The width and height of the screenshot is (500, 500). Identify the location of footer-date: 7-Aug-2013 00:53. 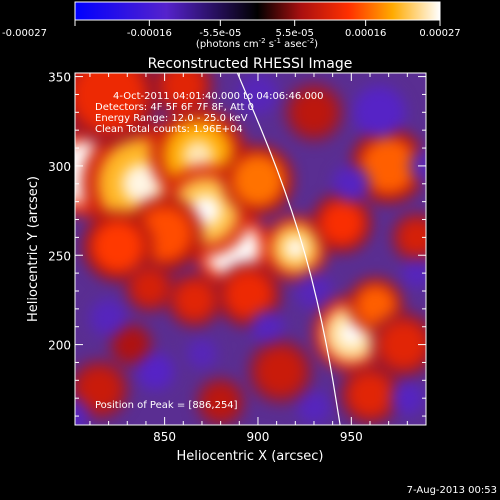
(452, 490).